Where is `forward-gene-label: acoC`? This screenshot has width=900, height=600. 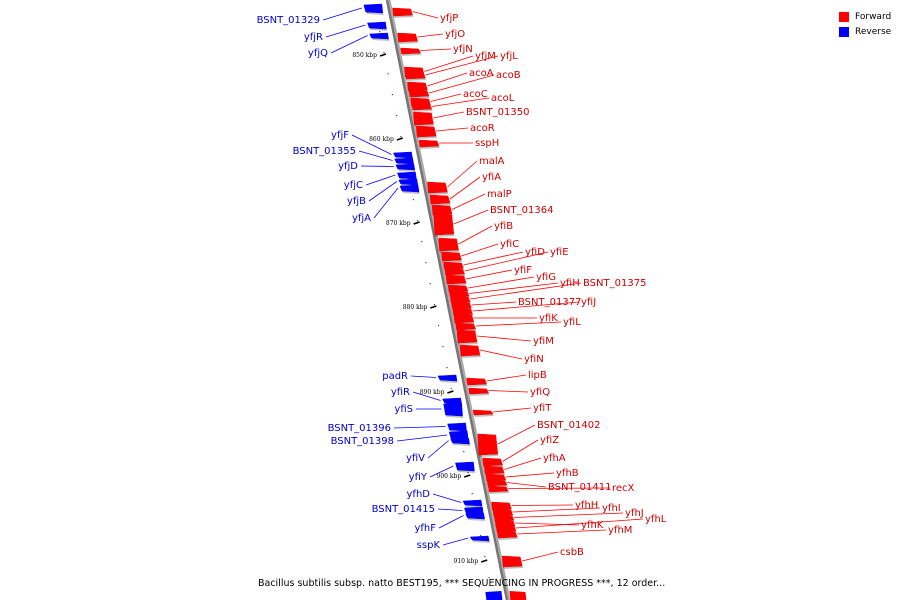 forward-gene-label: acoC is located at coordinates (475, 94).